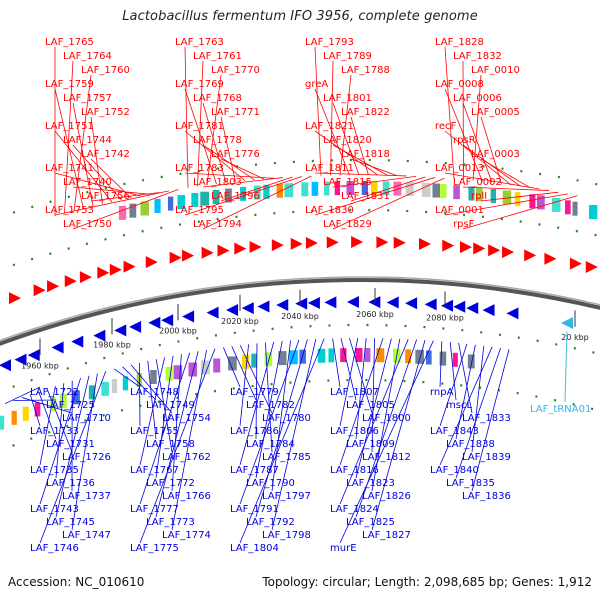 This screenshot has width=600, height=600. What do you see at coordinates (186, 457) in the screenshot?
I see `reverse-gene-label: LAF_1762` at bounding box center [186, 457].